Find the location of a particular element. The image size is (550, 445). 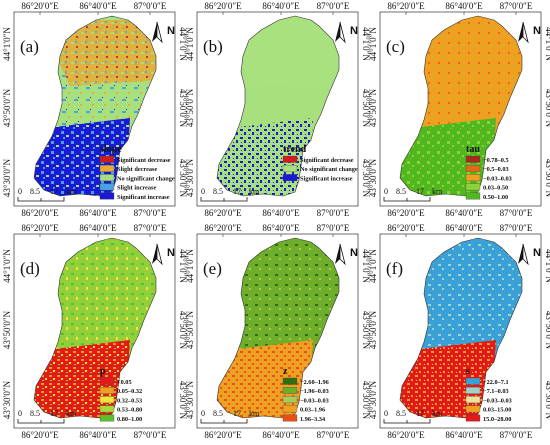

legend-item-label: 0.05–0.32 is located at coordinates (129, 391).